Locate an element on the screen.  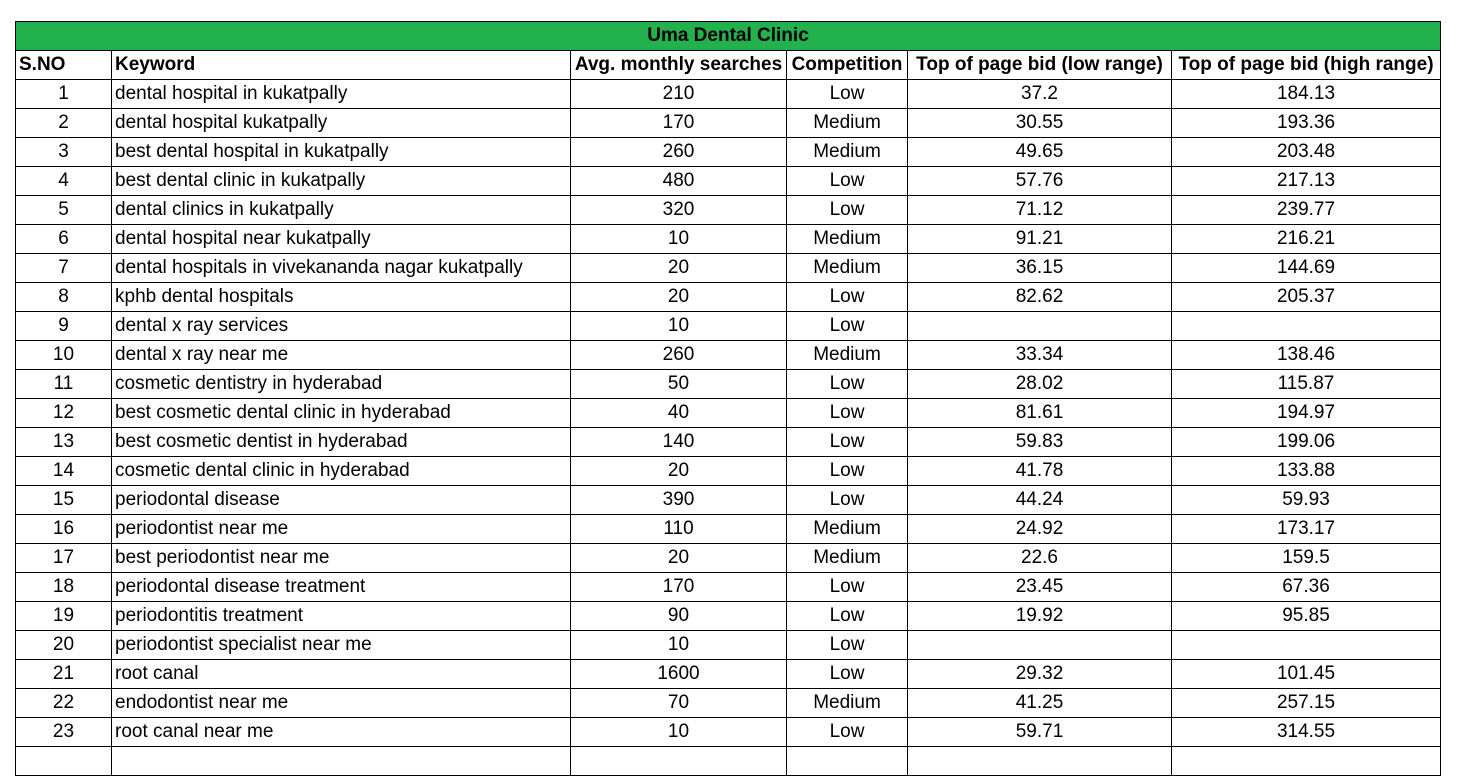
header-sno: S.NO is located at coordinates (63, 65).